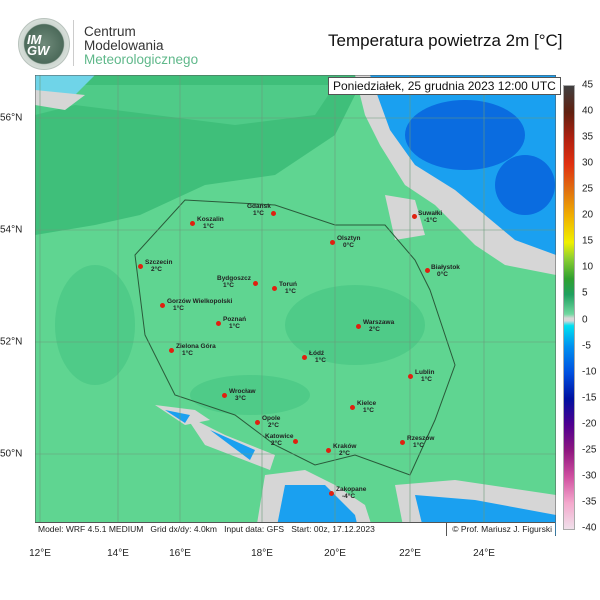 The width and height of the screenshot is (600, 600). I want to click on city-label: Kraków 2°C, so click(344, 450).